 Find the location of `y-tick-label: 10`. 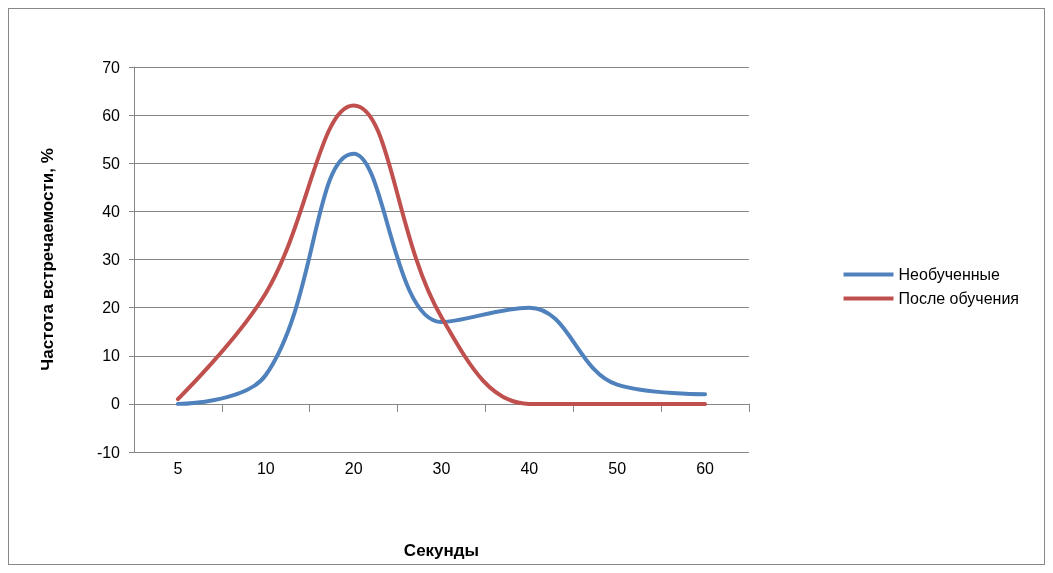

y-tick-label: 10 is located at coordinates (111, 356).